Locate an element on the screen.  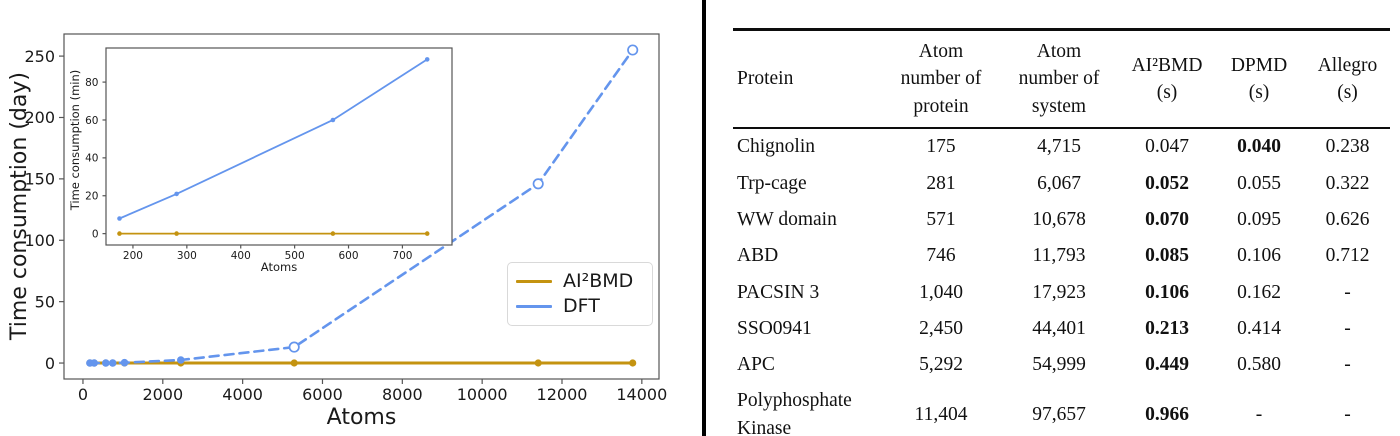
ai2bmd-cell: 0.052 is located at coordinates (1167, 183).